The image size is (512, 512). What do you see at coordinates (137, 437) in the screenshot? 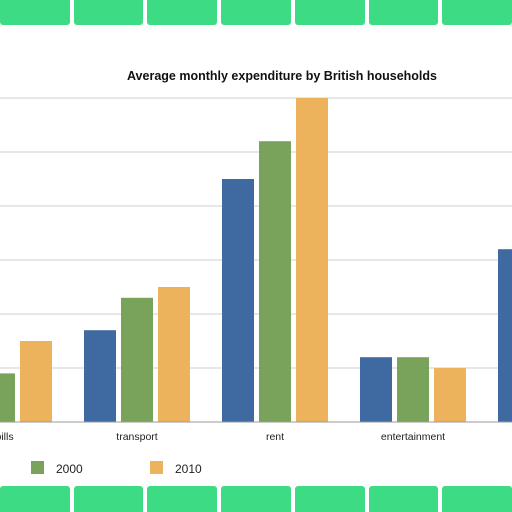
I see `x-tick-label: transport` at bounding box center [137, 437].